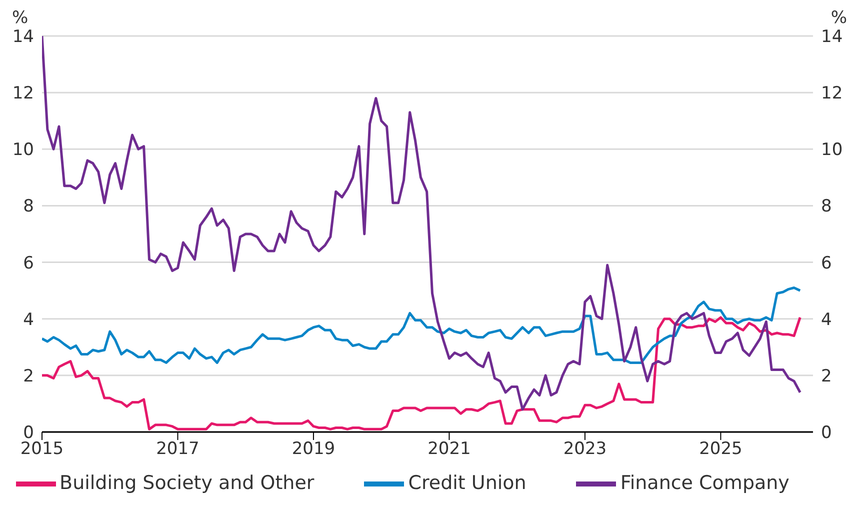 The width and height of the screenshot is (859, 516). What do you see at coordinates (28, 206) in the screenshot?
I see `y-tick-label: 8` at bounding box center [28, 206].